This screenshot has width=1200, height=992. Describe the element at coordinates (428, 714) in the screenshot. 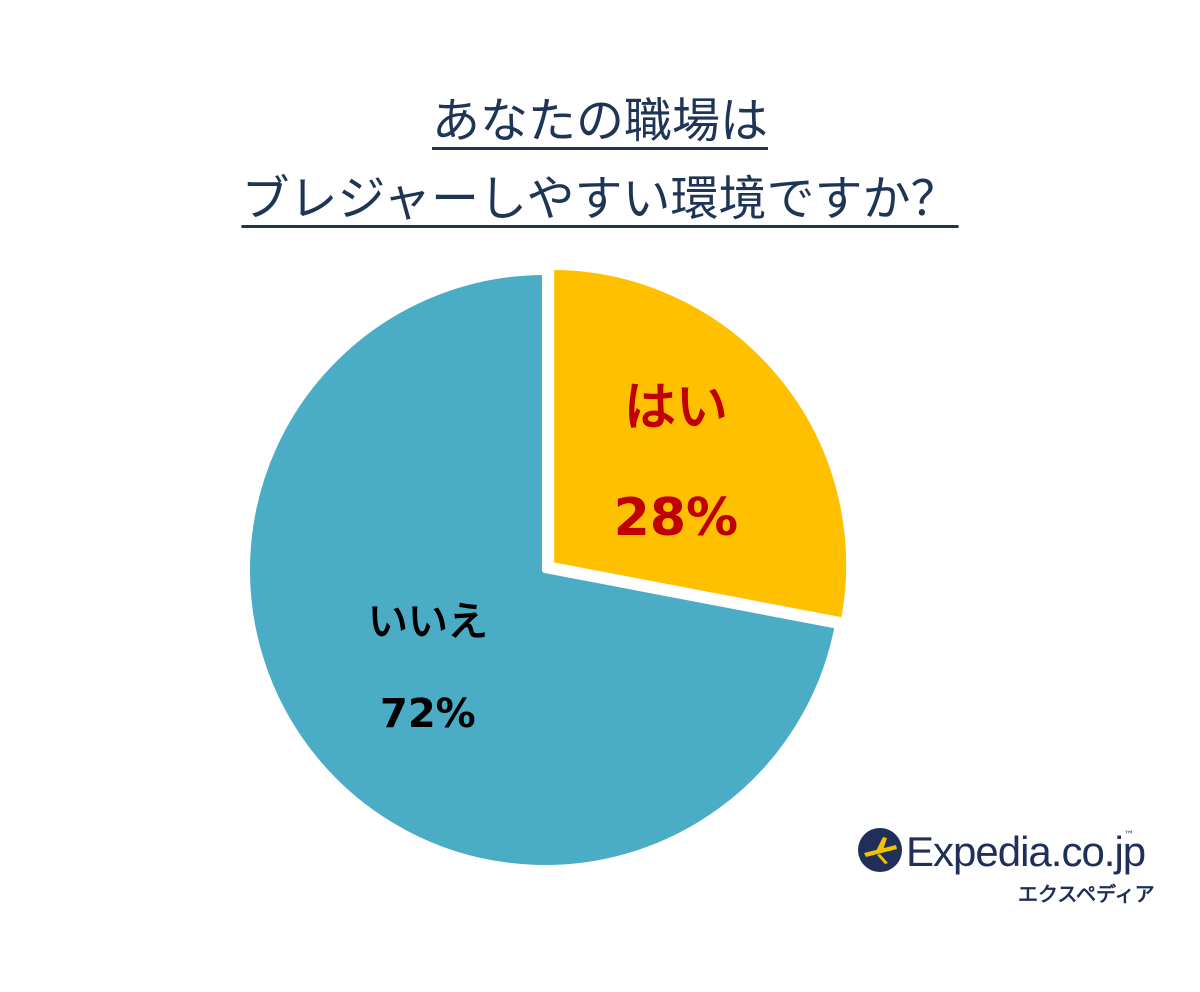

I see `slice-value-no: 72%` at that location.